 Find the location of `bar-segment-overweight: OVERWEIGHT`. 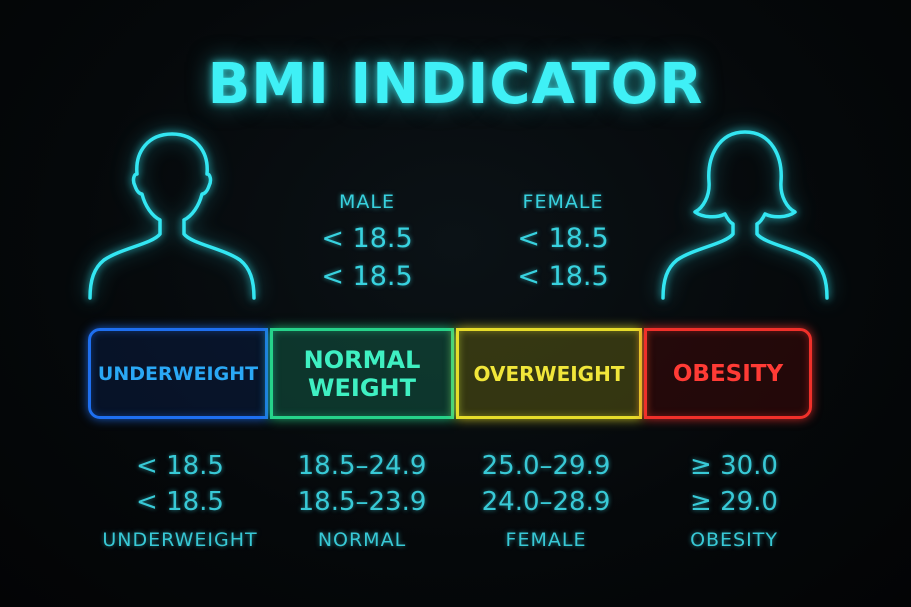

bar-segment-overweight: OVERWEIGHT is located at coordinates (549, 373).